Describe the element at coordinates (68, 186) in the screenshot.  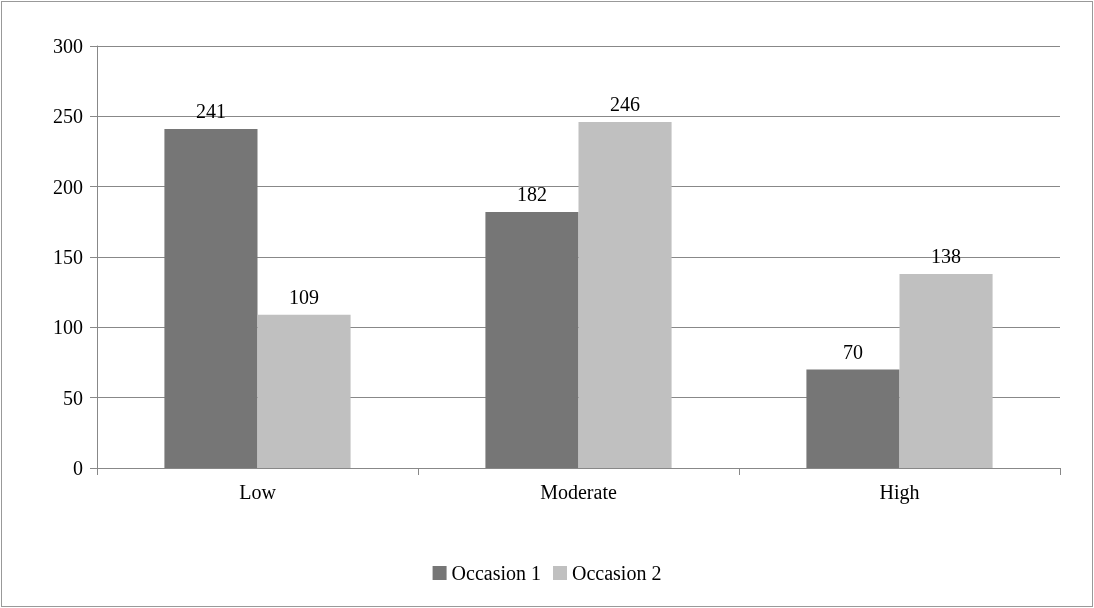
I see `y-tick-label: 200` at that location.